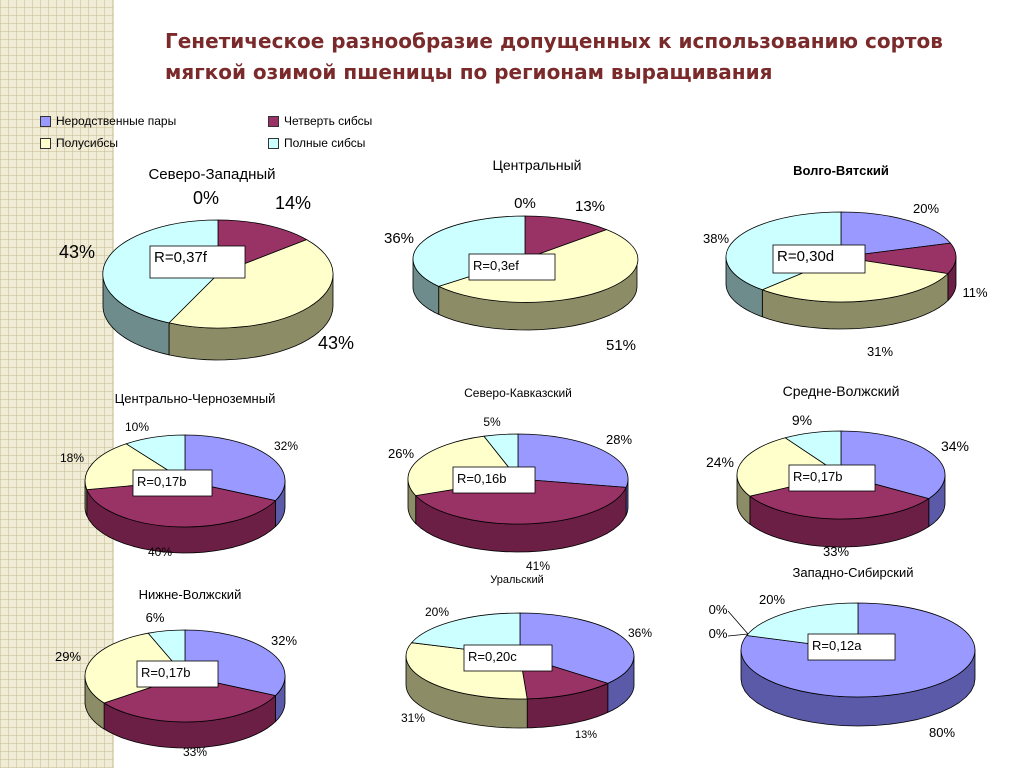 The height and width of the screenshot is (768, 1024). I want to click on legend-item-full-sibs: Полные сибсы, so click(316, 143).